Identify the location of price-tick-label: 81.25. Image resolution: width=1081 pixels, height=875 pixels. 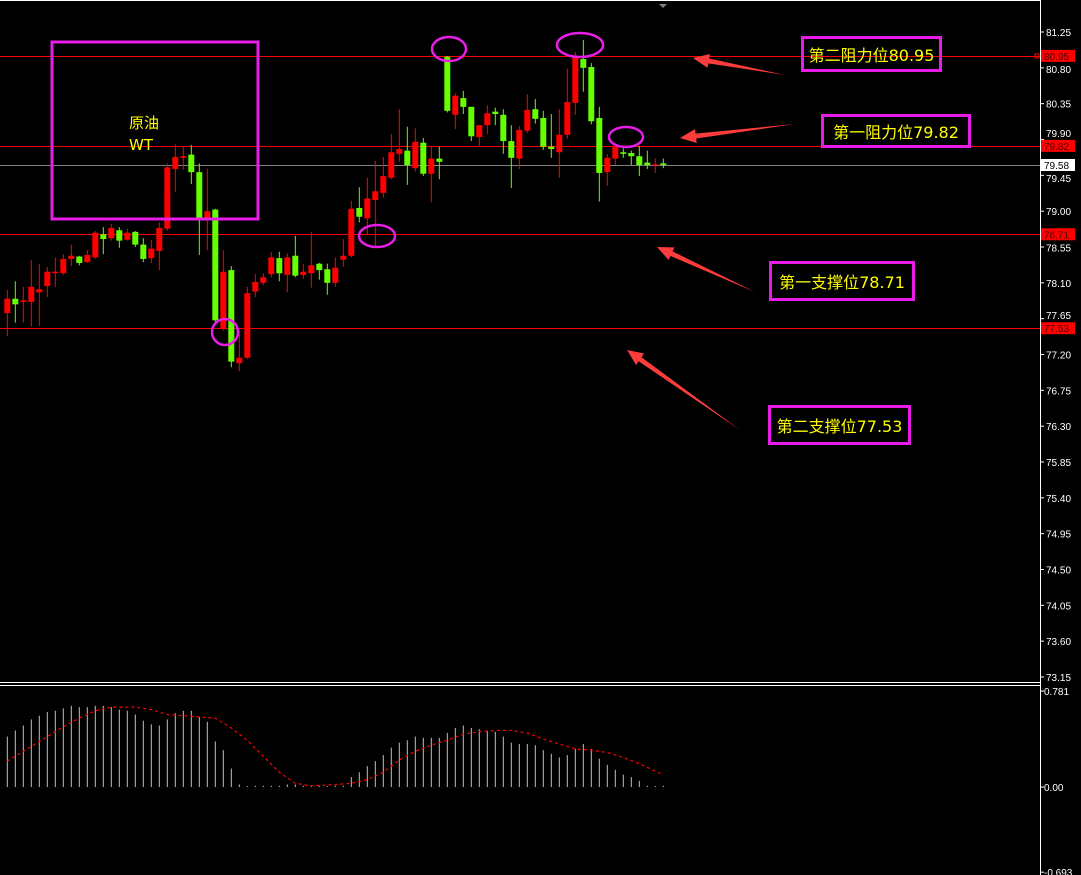
(1058, 33).